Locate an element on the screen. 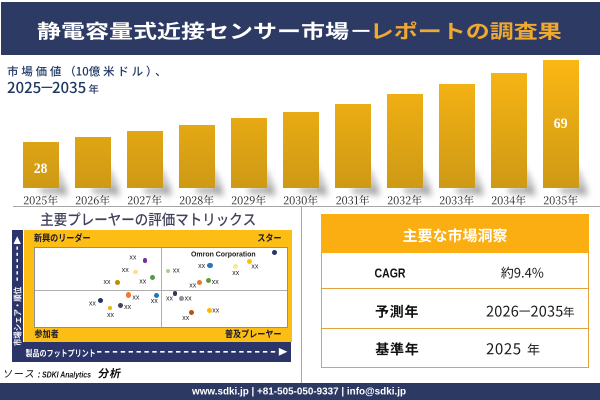  svg-text: Omron Corporation is located at coordinates (223, 253).